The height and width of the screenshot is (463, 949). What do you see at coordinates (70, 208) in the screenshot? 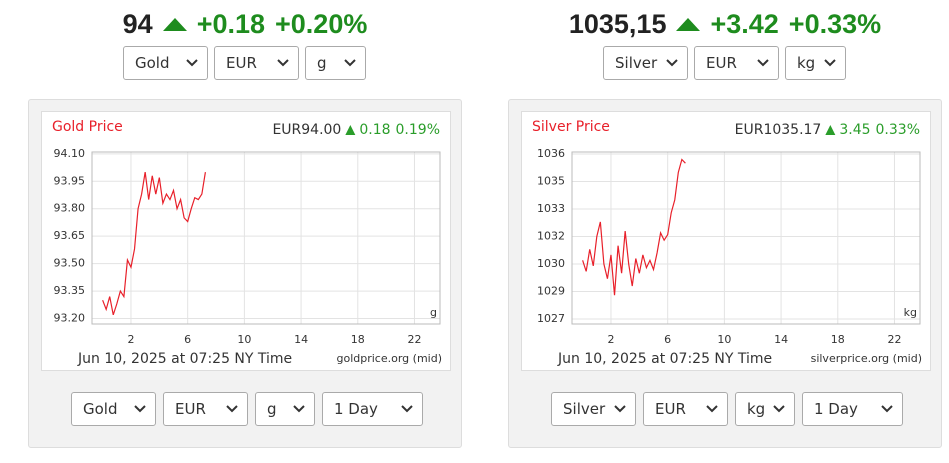
I see `y-tick-label: 93.80` at bounding box center [70, 208].